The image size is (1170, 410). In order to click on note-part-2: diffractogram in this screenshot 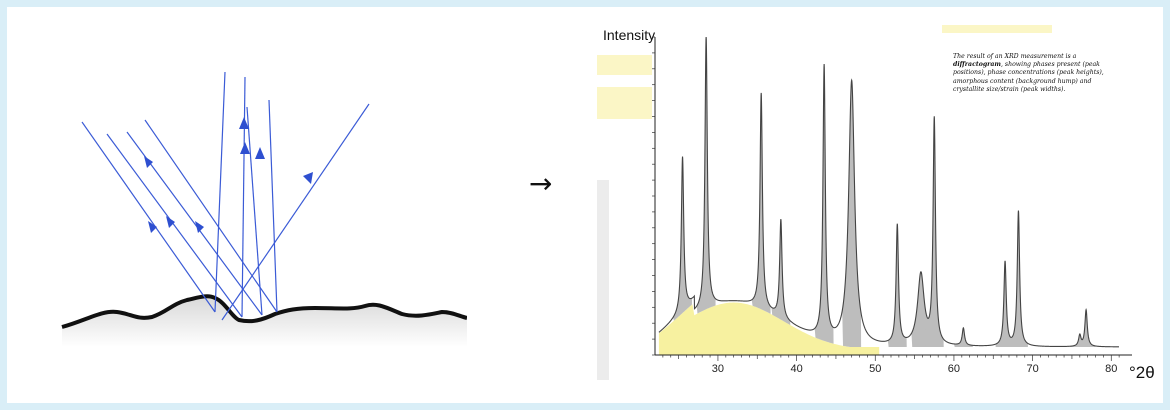, I will do `click(977, 65)`.